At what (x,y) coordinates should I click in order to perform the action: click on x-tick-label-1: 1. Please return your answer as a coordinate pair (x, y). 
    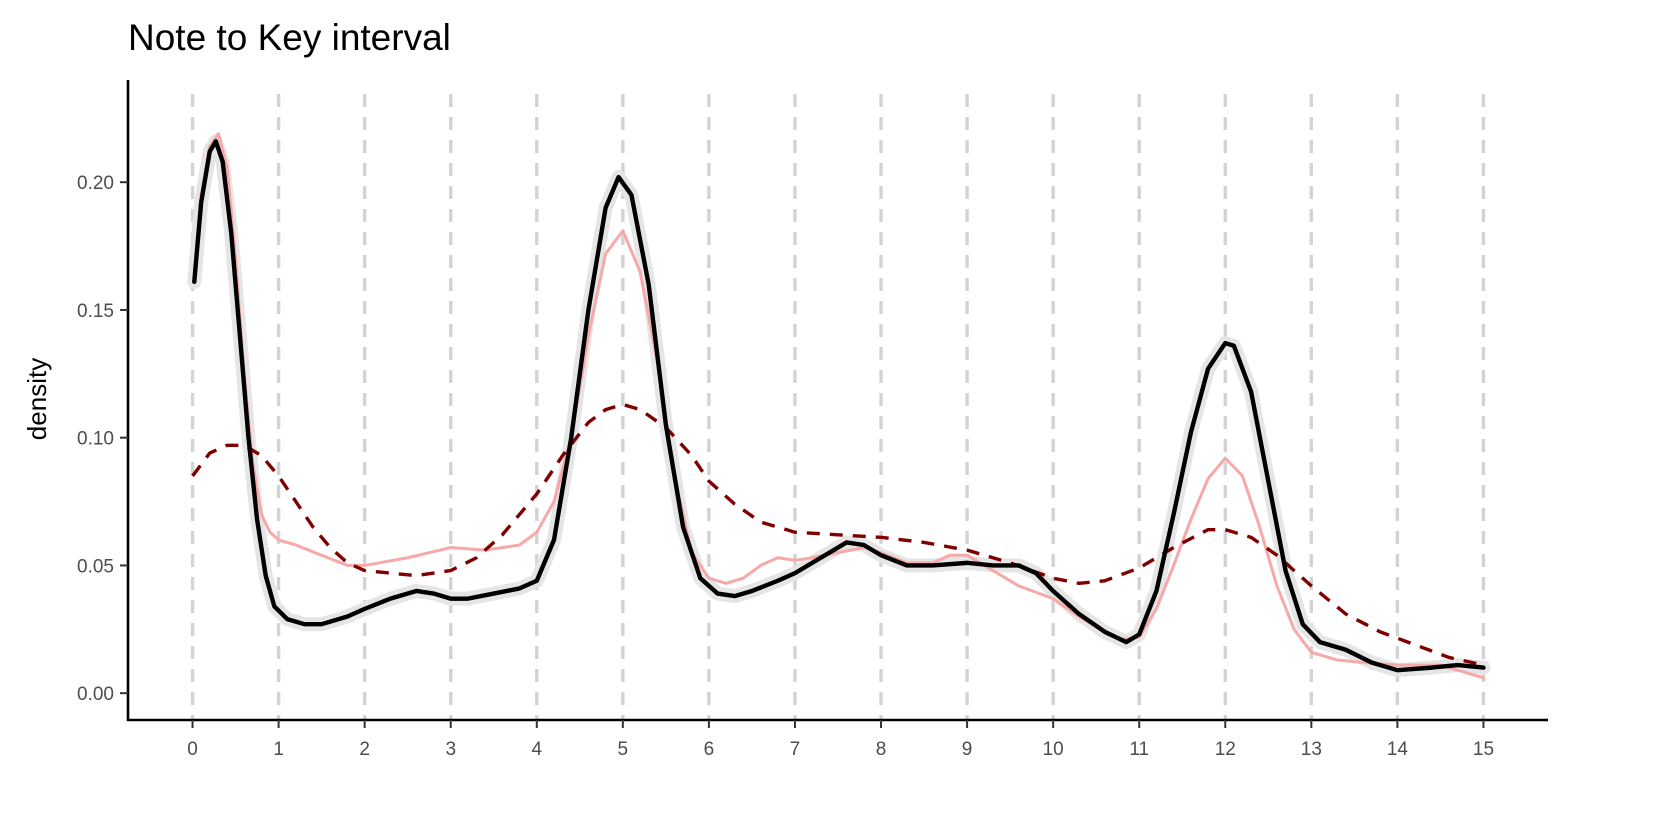
    Looking at the image, I should click on (278, 749).